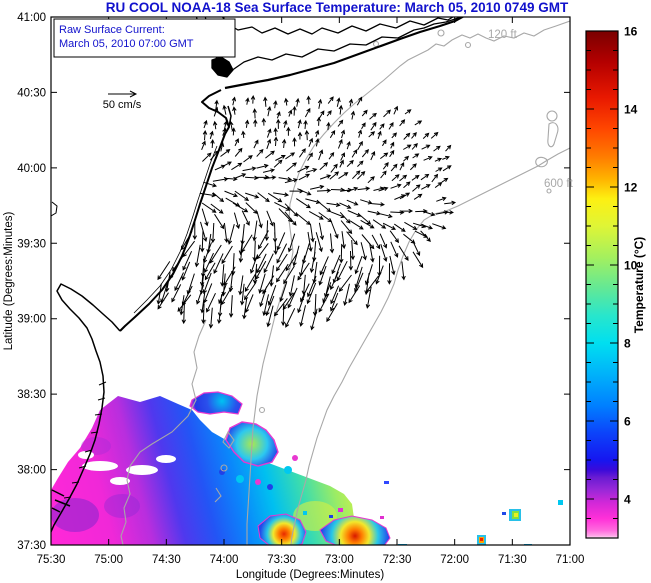 The image size is (651, 583). What do you see at coordinates (397, 560) in the screenshot?
I see `x-tick-label: 72:30` at bounding box center [397, 560].